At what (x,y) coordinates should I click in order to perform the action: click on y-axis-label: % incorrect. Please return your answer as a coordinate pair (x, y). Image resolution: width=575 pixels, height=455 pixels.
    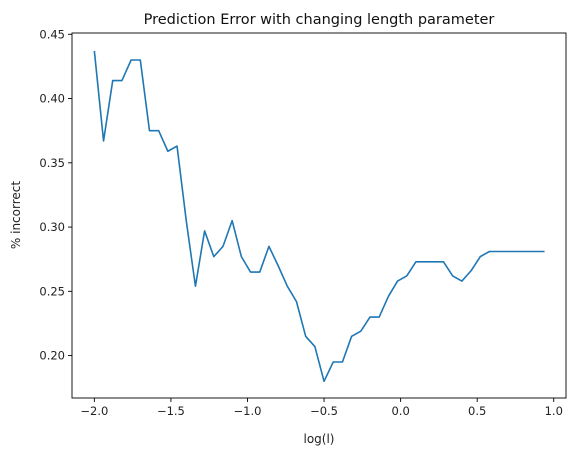
    Looking at the image, I should click on (16, 215).